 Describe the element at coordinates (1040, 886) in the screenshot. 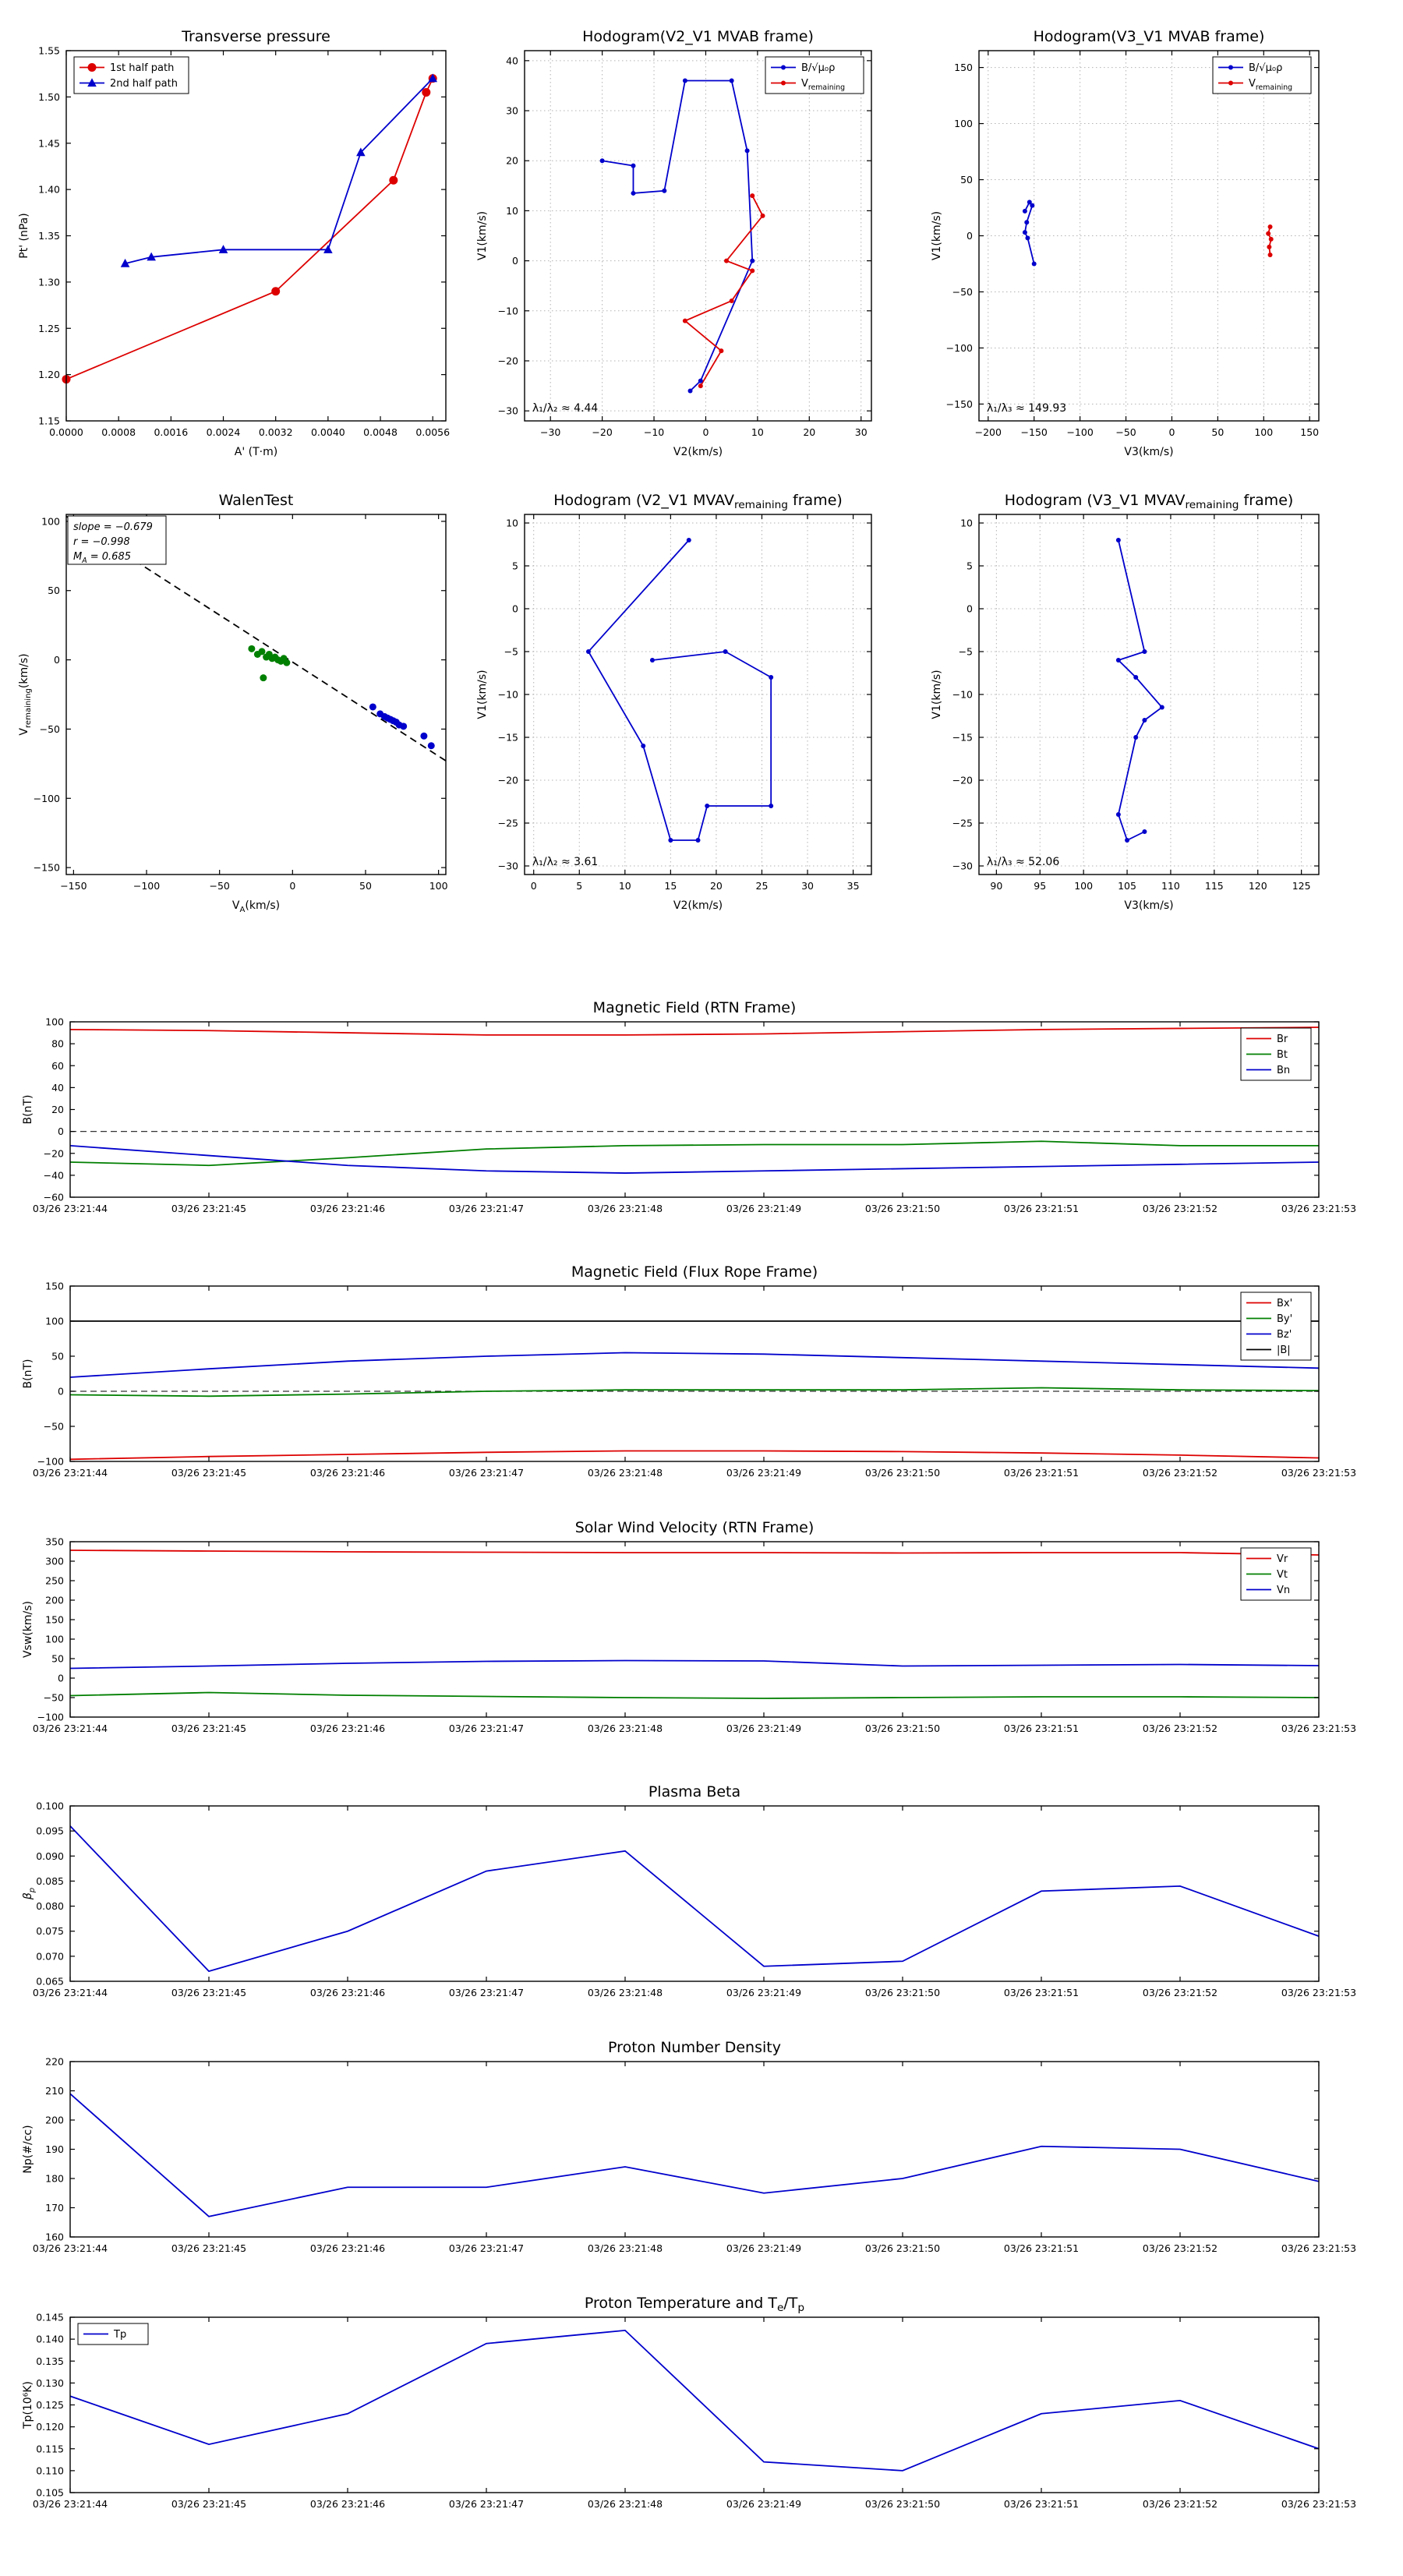

I see `x-tick-label: 95` at that location.